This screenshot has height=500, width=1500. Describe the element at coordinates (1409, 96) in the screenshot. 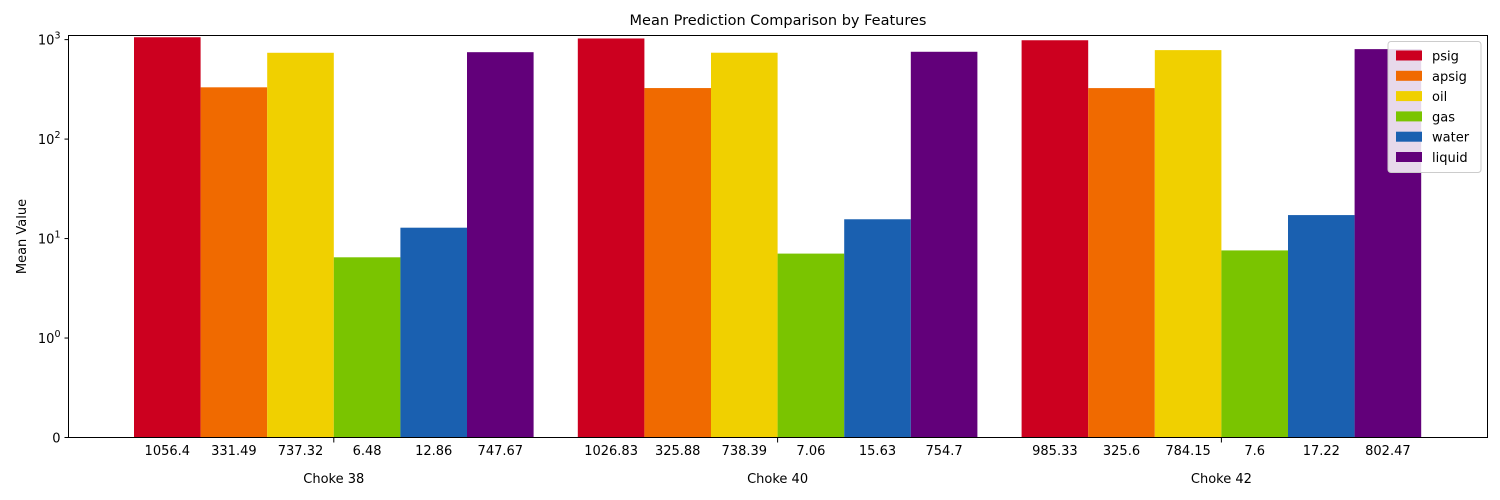

I see `legend-swatch-oil` at that location.